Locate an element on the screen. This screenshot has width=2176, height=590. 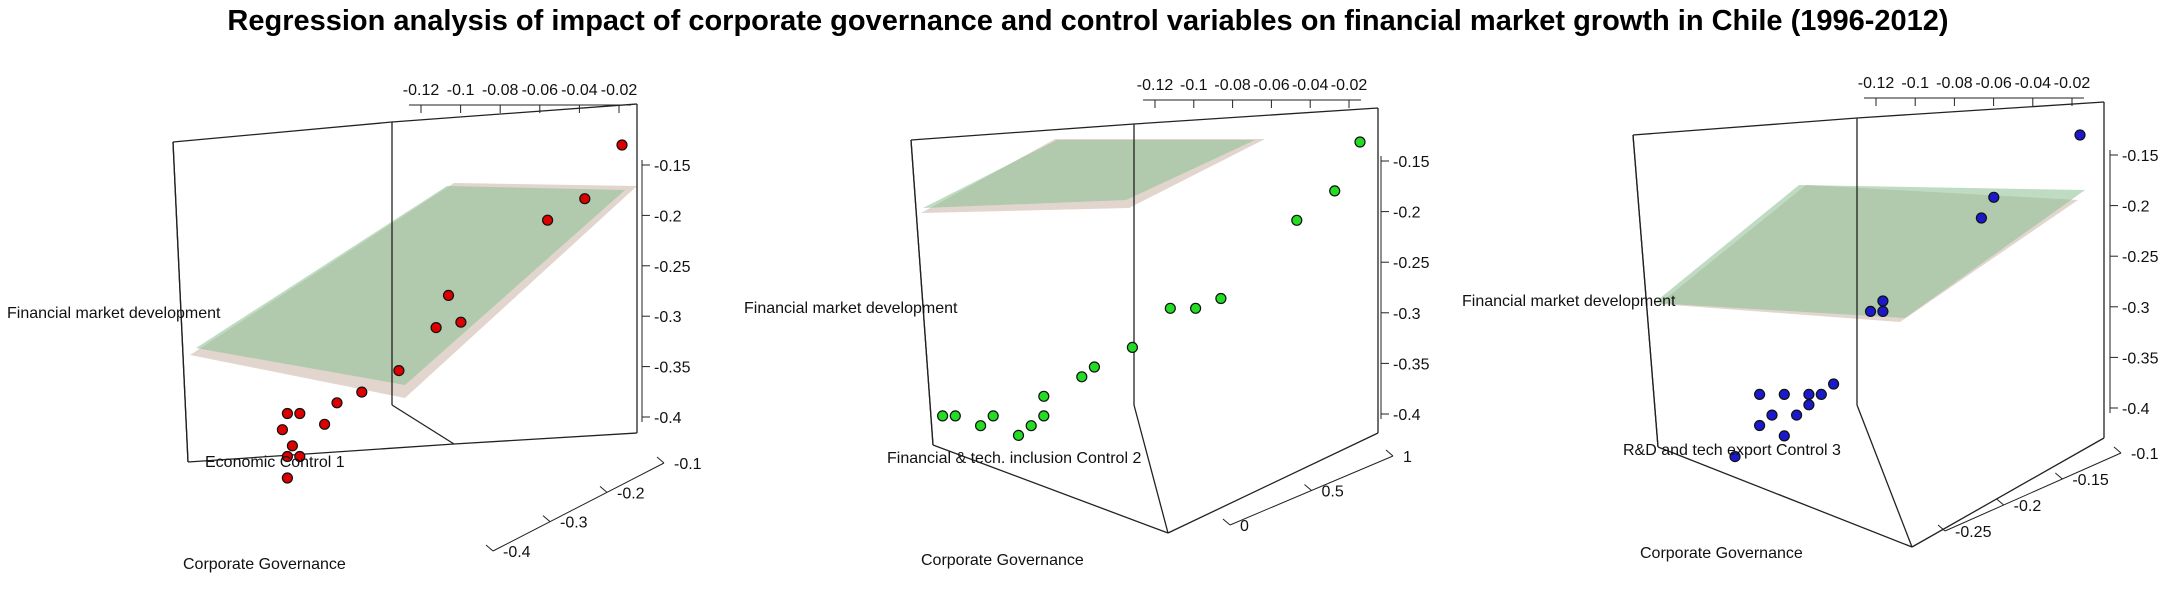
front-tick-label: 0 is located at coordinates (1244, 526).